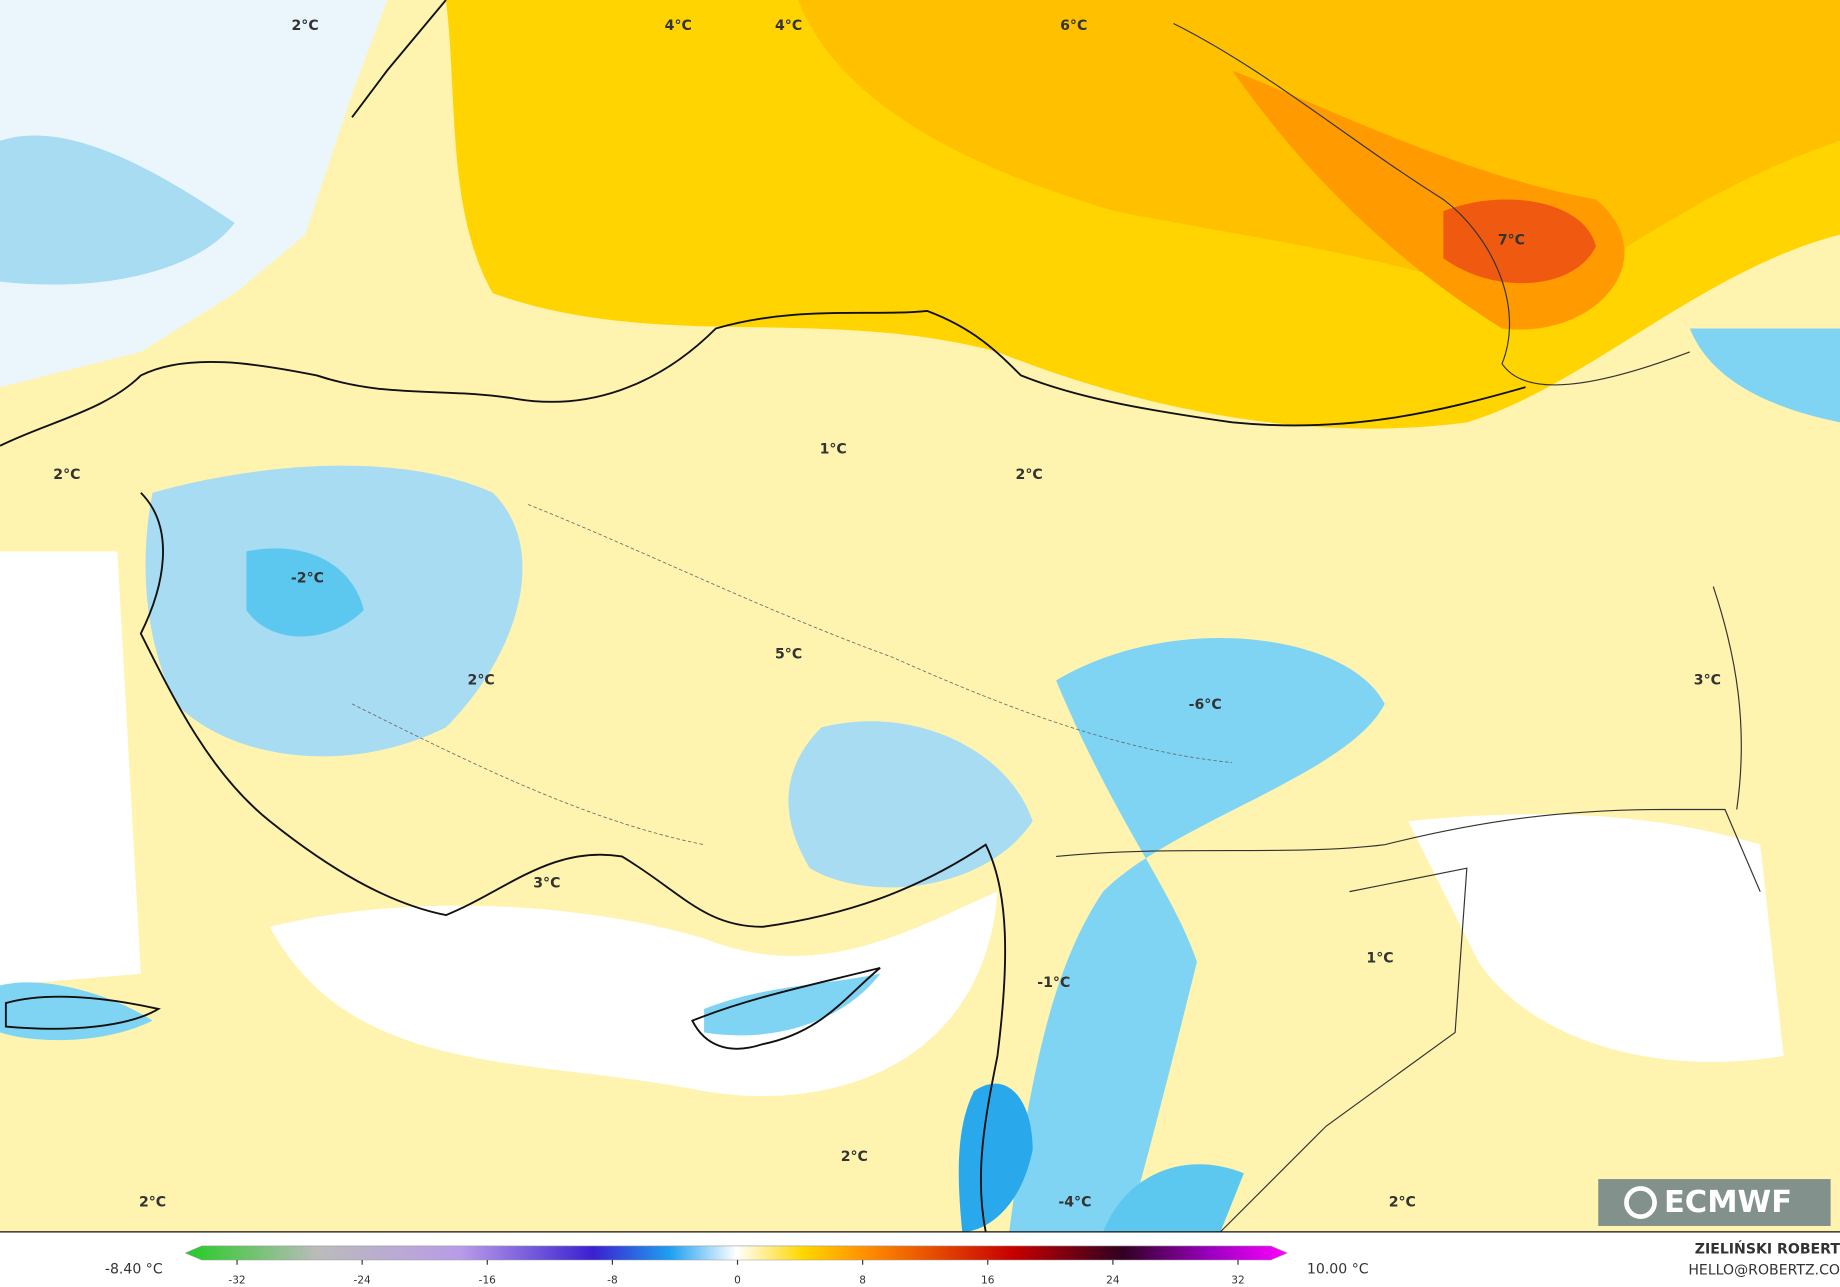  I want to click on contact: HELLO@ROBERTZ.CO, so click(1764, 1271).